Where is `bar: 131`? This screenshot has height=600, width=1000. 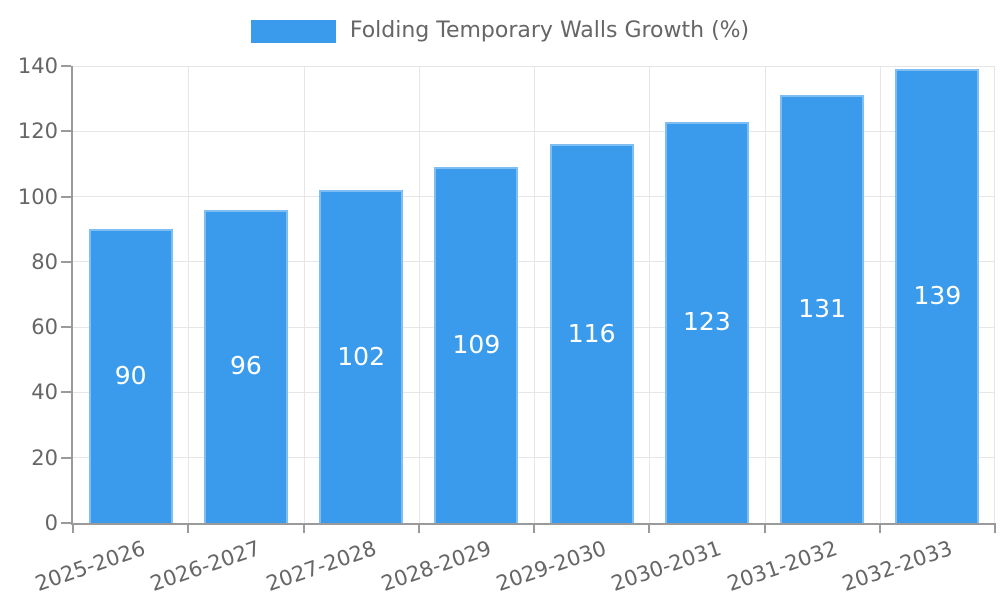
bar: 131 is located at coordinates (822, 309).